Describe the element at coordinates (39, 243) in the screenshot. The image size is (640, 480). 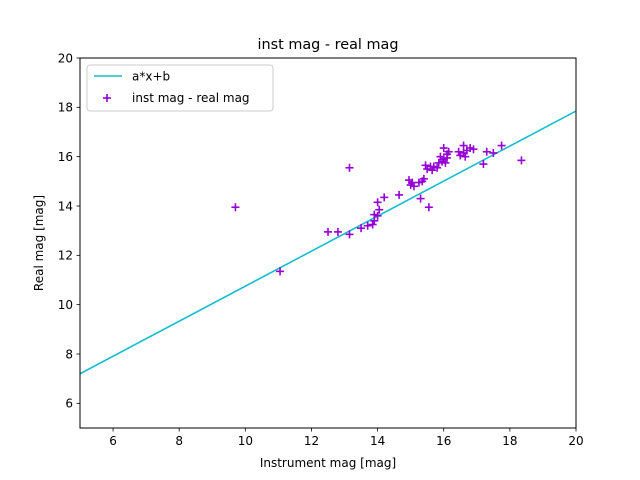
I see `y-axis-label: Real mag [mag]` at that location.